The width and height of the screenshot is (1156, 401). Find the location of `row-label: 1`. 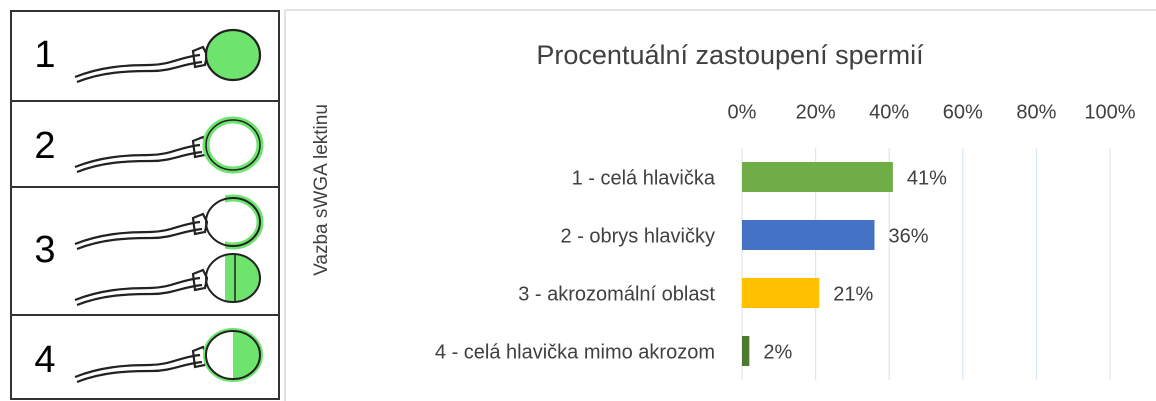

row-label: 1 is located at coordinates (44, 55).